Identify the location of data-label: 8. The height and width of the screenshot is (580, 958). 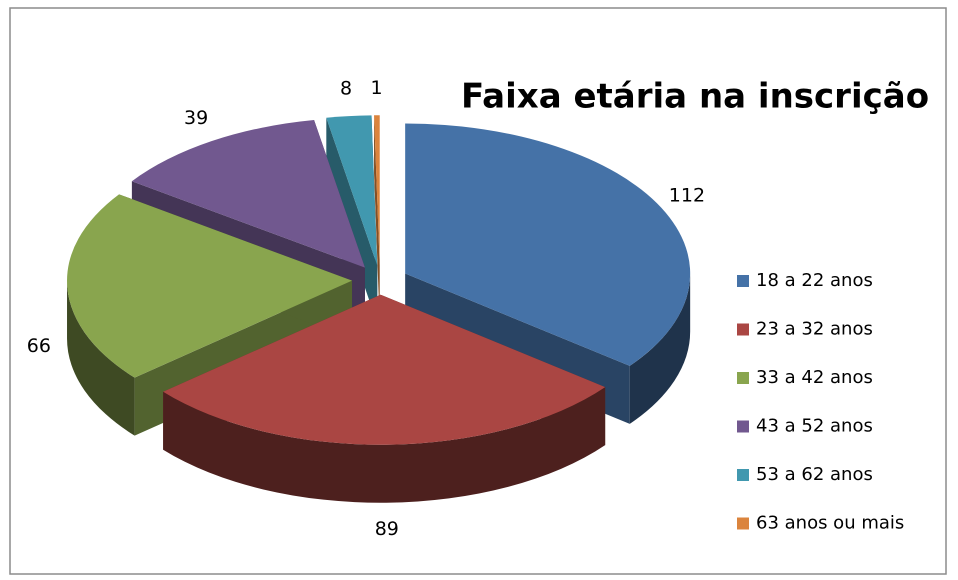
(346, 89).